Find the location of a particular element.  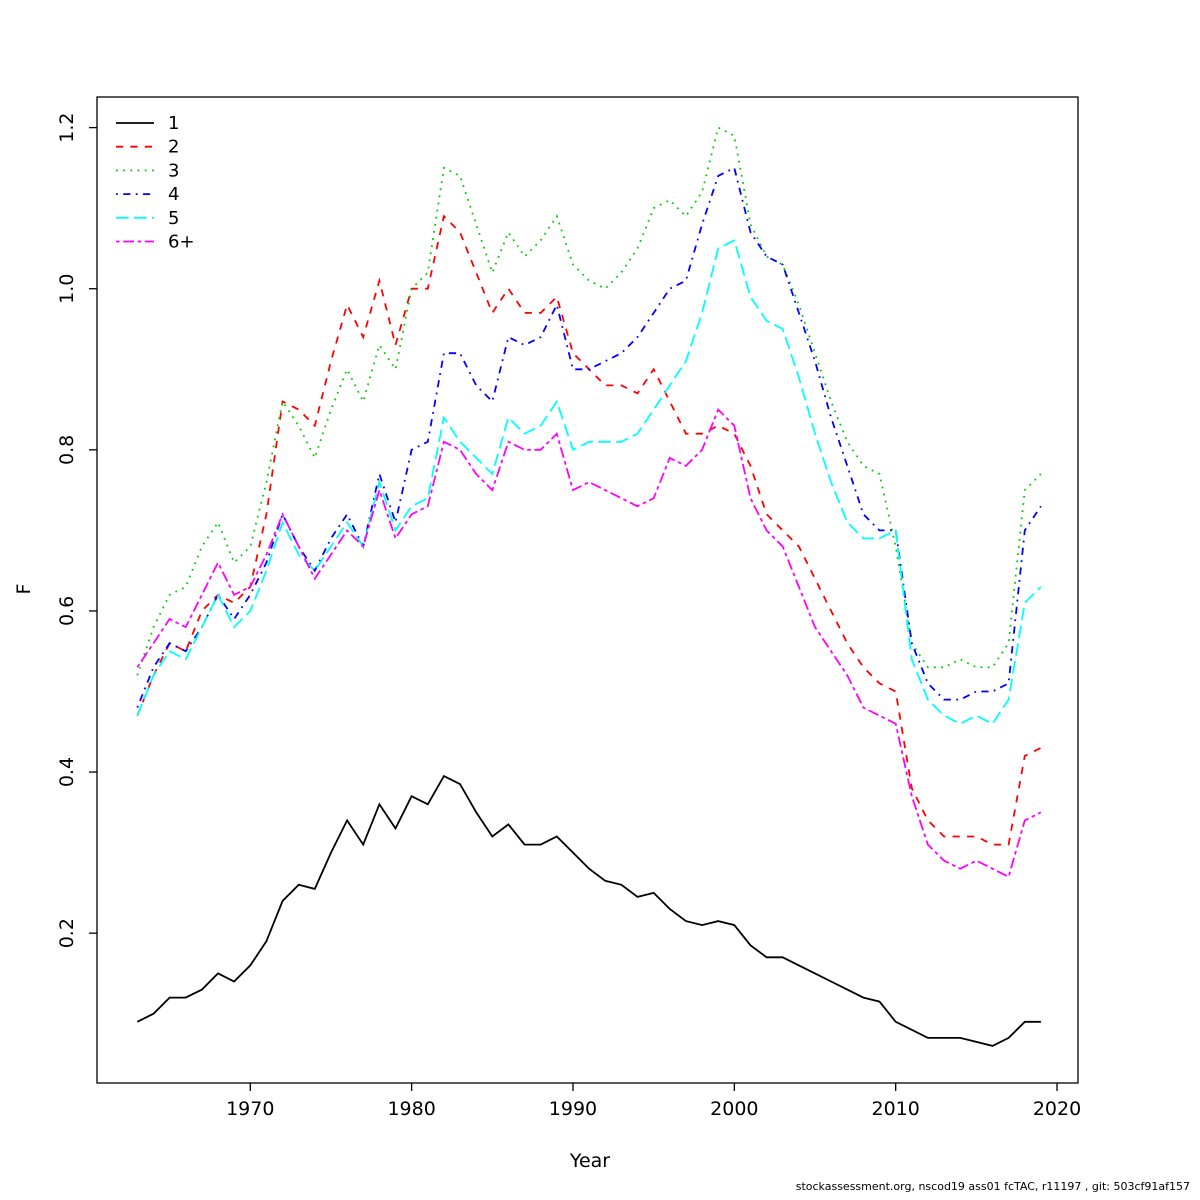

x-axis-title: Year is located at coordinates (590, 1161).